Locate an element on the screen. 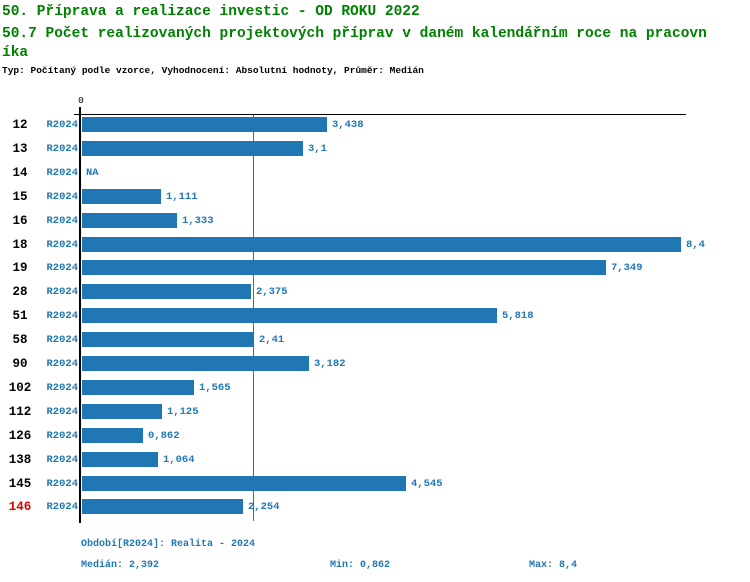 The image size is (750, 582). row-category-label: 145 is located at coordinates (20, 484).